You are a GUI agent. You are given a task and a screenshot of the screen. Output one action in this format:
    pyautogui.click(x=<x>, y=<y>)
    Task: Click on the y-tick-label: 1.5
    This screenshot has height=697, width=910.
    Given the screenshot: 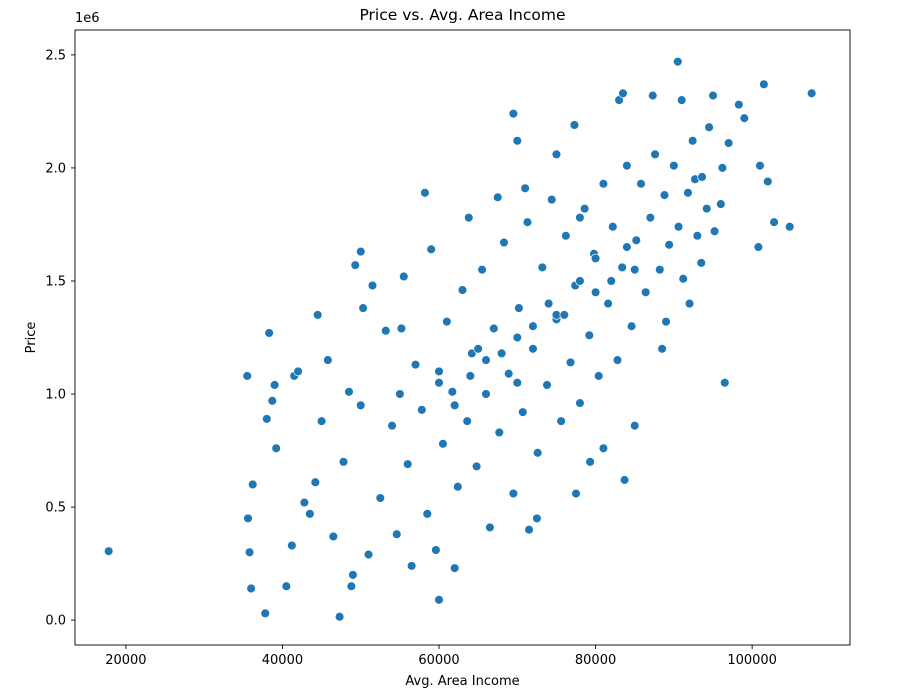 What is the action you would take?
    pyautogui.click(x=55, y=281)
    